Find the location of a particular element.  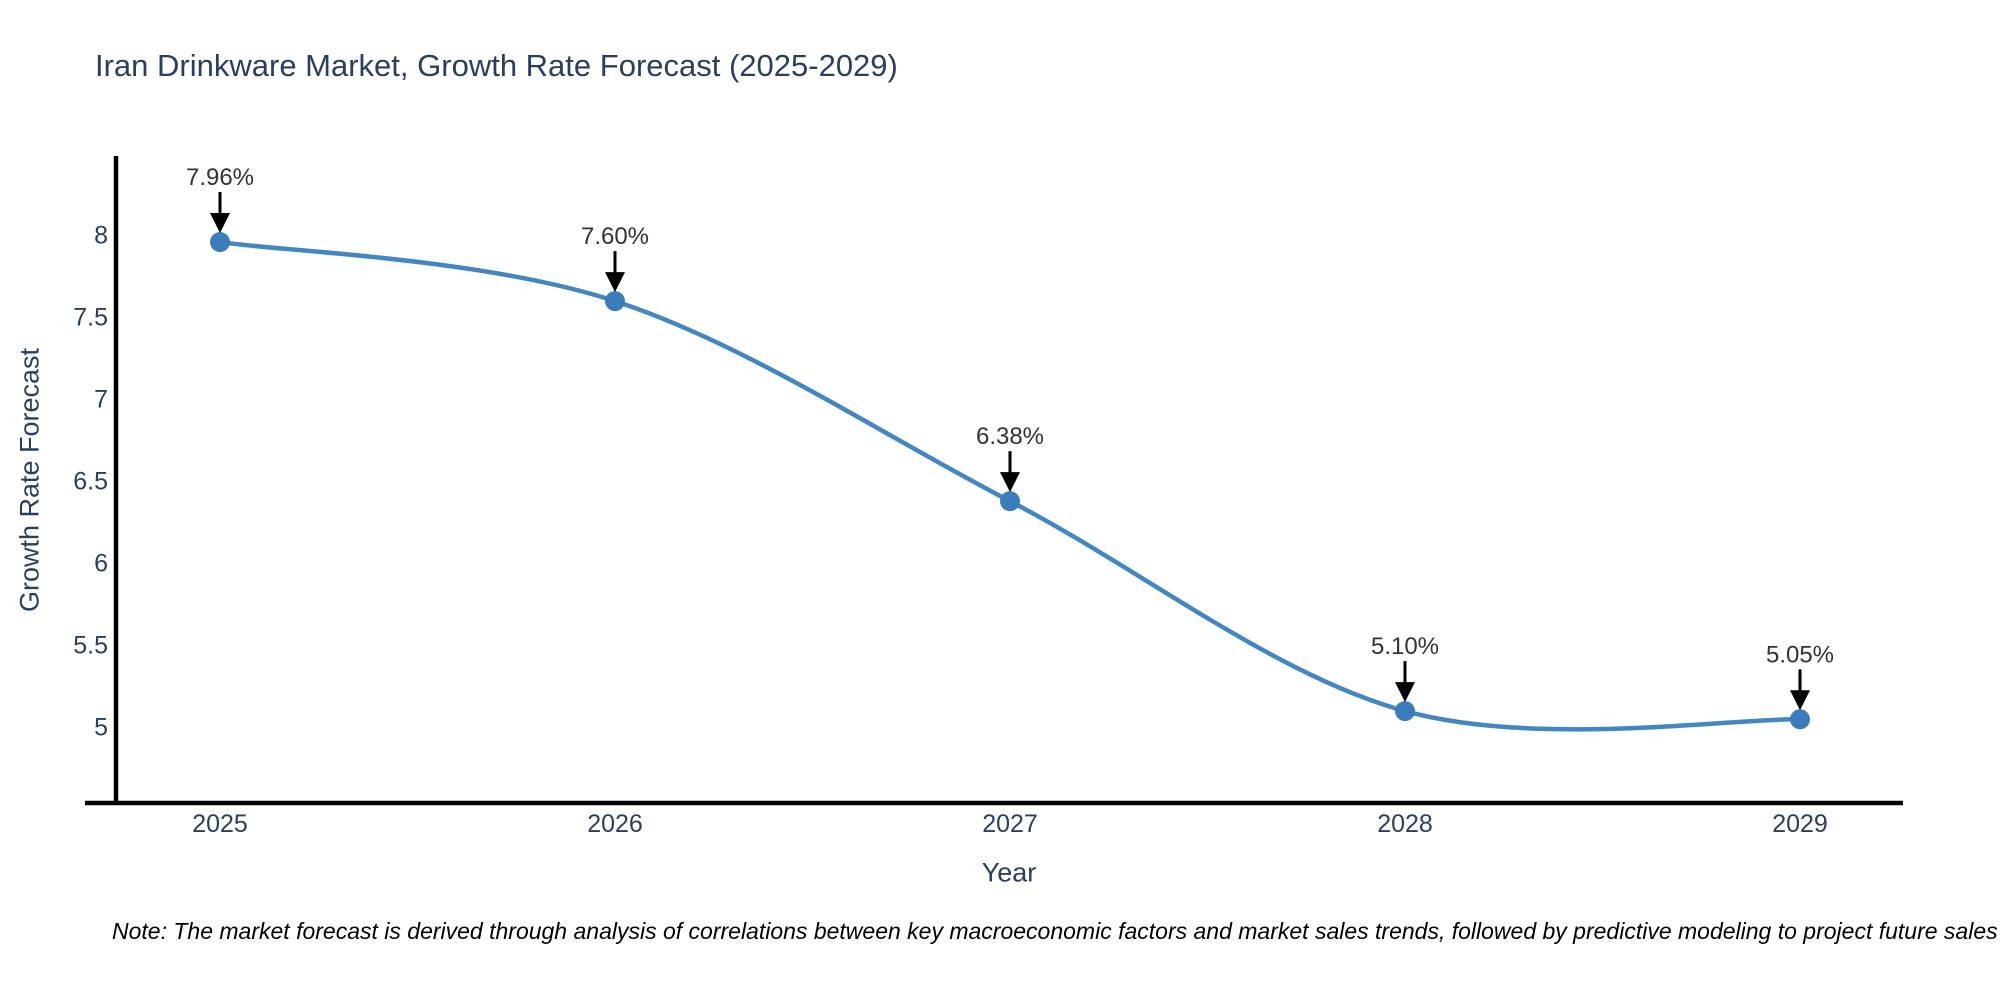

x-tick-label: 2028 is located at coordinates (1405, 824).